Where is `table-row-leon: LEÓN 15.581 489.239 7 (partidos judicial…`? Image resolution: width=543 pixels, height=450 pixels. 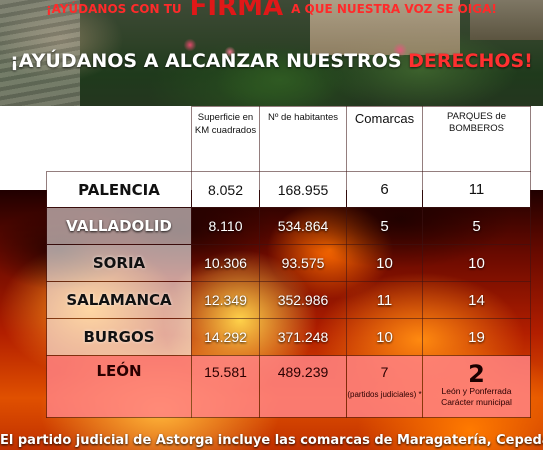 table-row-leon: LEÓN 15.581 489.239 7 (partidos judicial… is located at coordinates (288, 386).